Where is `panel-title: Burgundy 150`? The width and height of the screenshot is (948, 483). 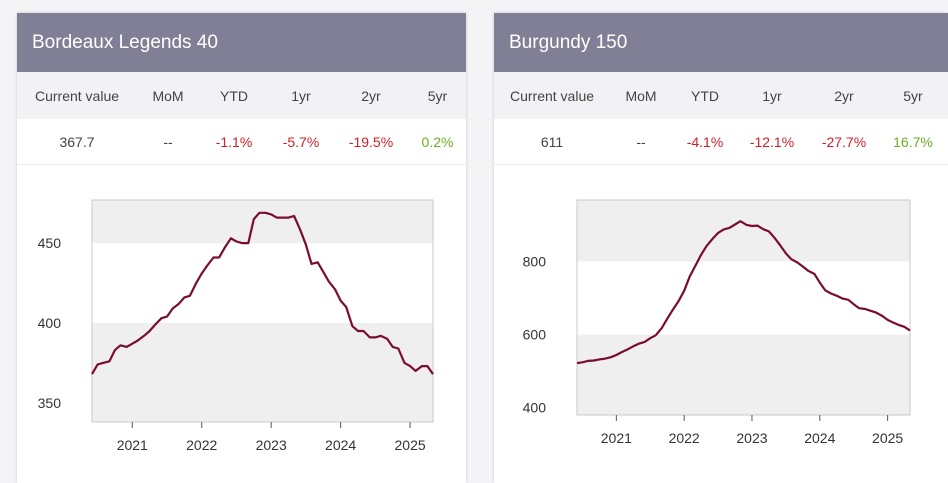 panel-title: Burgundy 150 is located at coordinates (721, 42).